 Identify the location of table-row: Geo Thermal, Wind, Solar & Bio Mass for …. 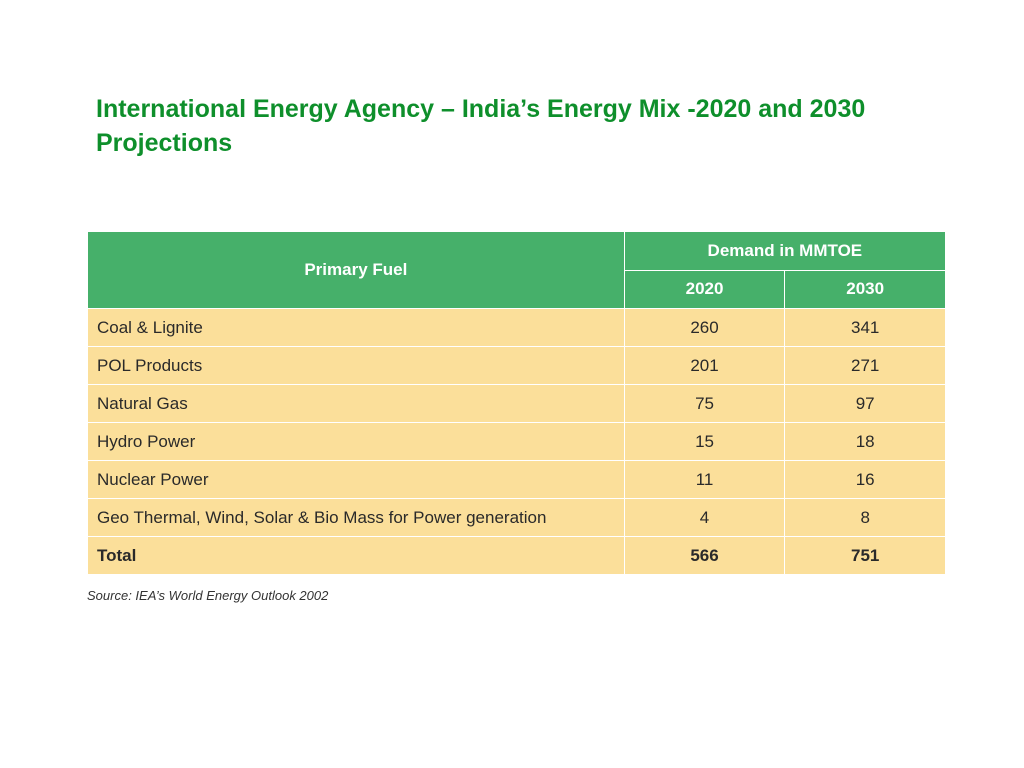
(516, 517).